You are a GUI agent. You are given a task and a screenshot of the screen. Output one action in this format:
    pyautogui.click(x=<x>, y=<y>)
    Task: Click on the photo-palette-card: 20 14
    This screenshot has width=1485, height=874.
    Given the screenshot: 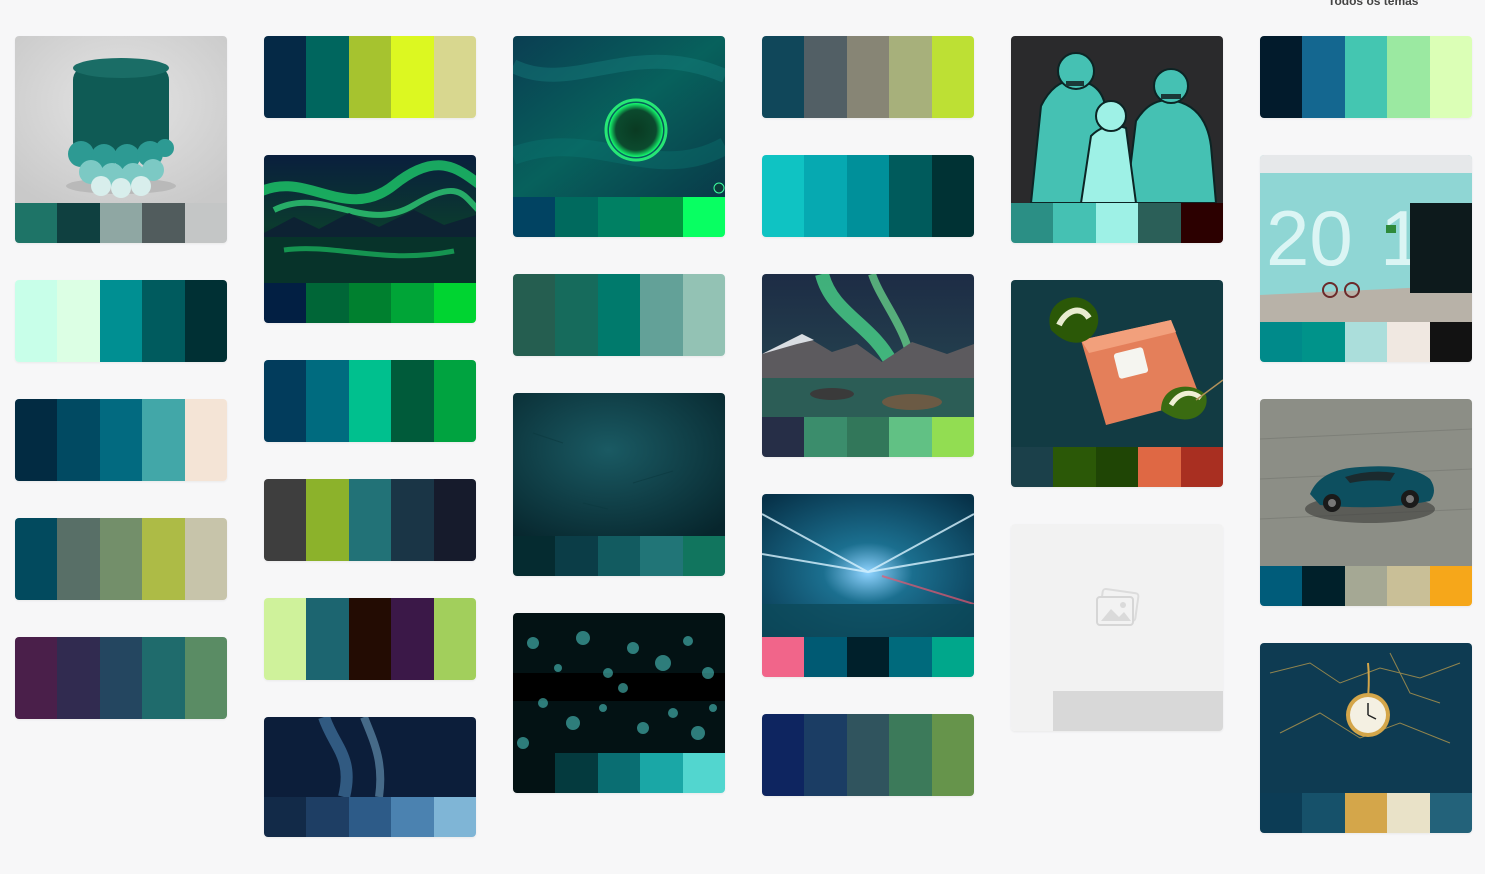 What is the action you would take?
    pyautogui.click(x=1366, y=258)
    